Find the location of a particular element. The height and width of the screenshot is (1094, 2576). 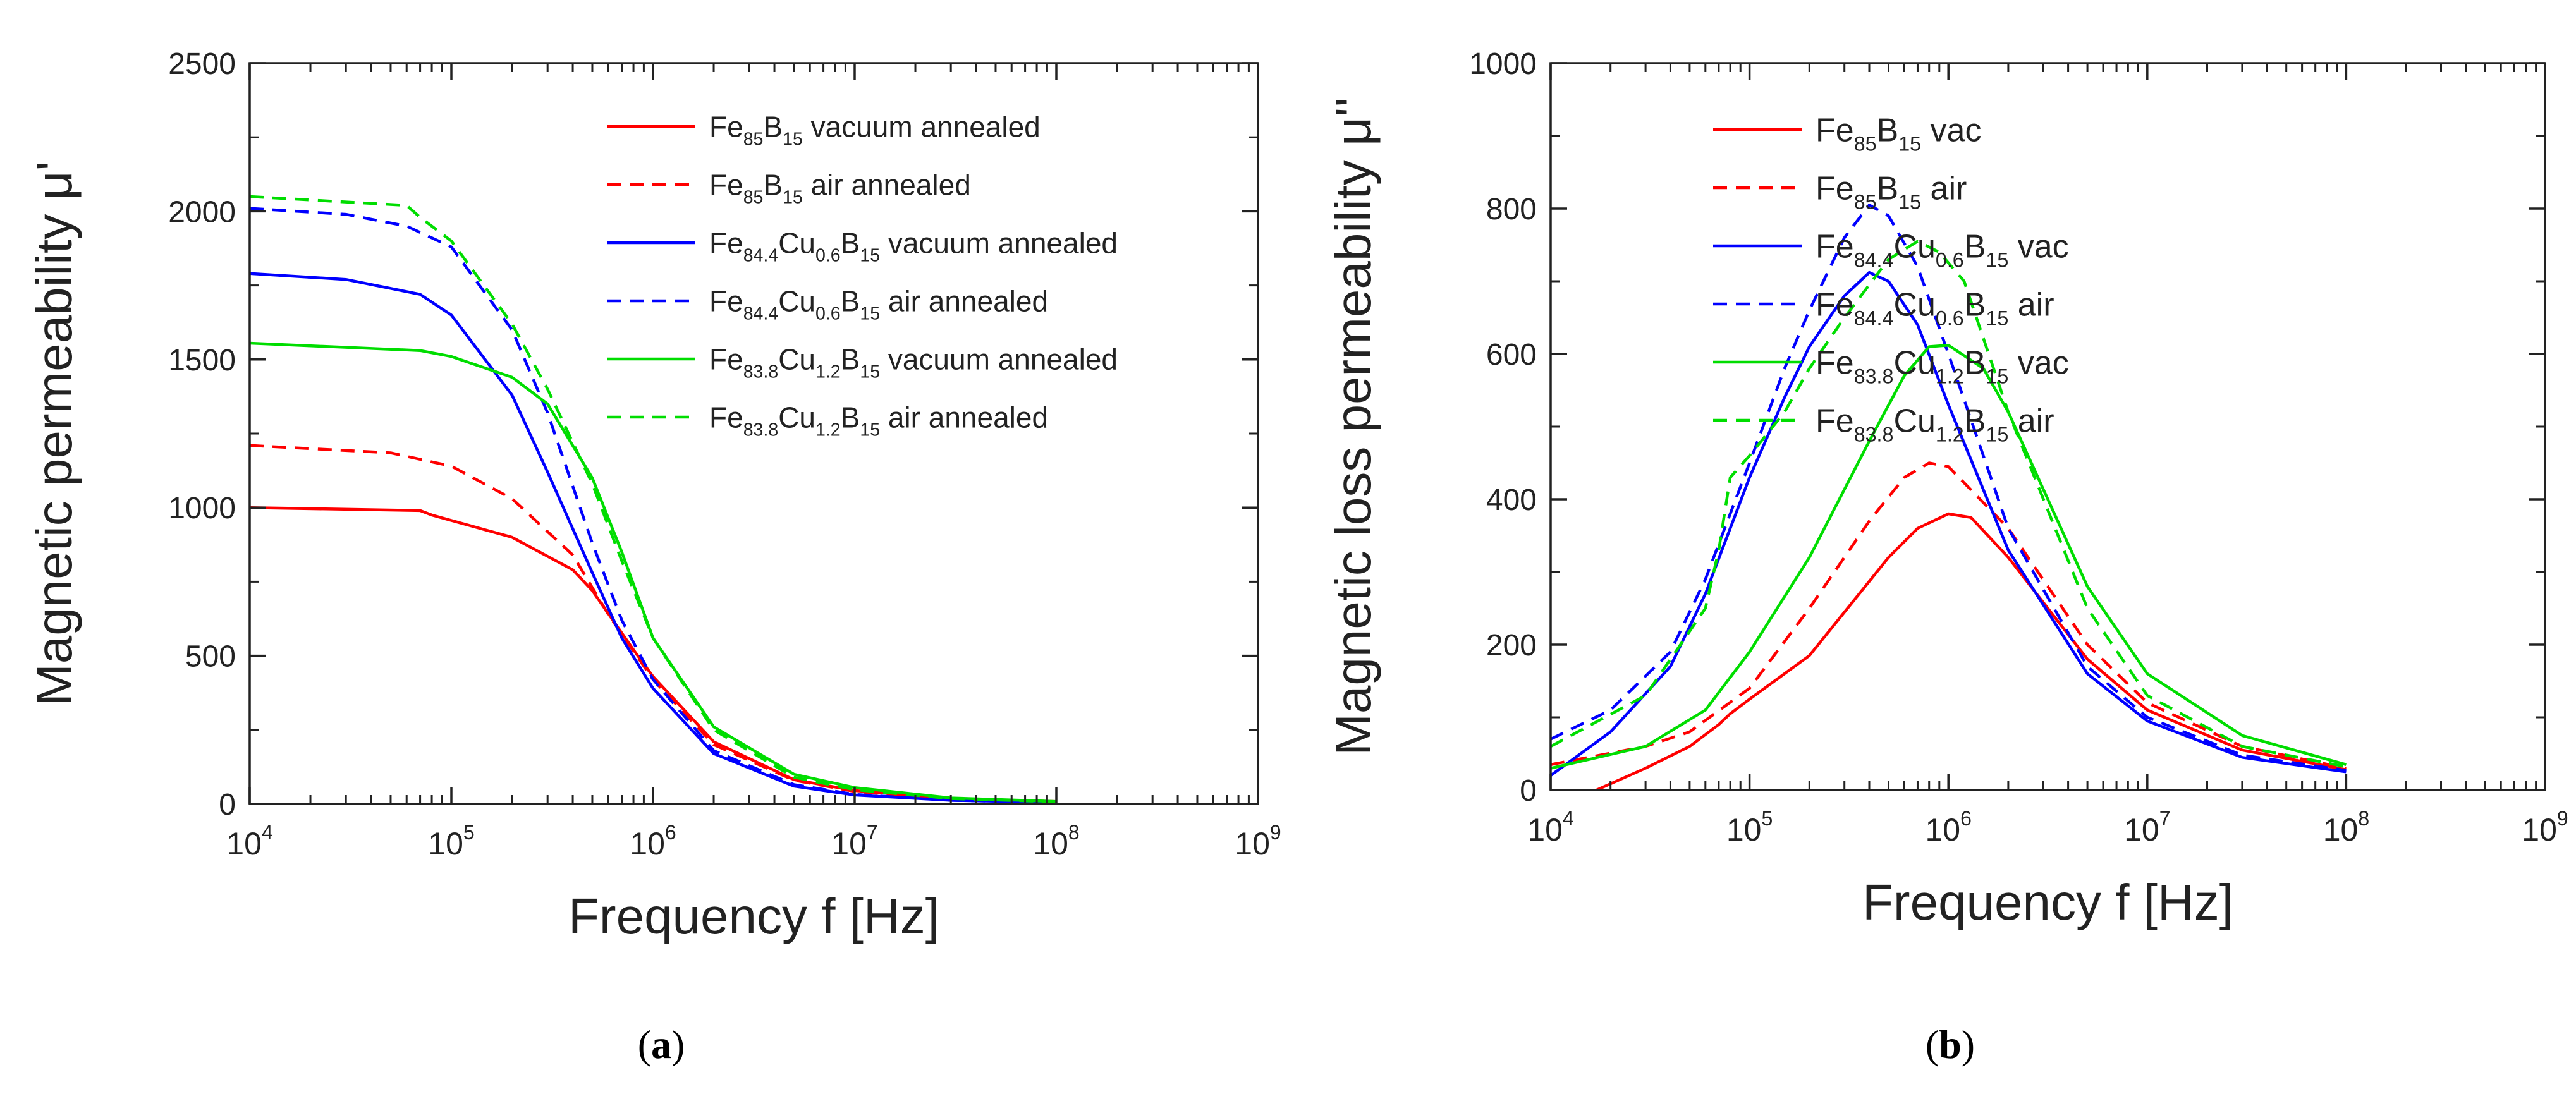

y-tick-label: 200 is located at coordinates (1511, 646).